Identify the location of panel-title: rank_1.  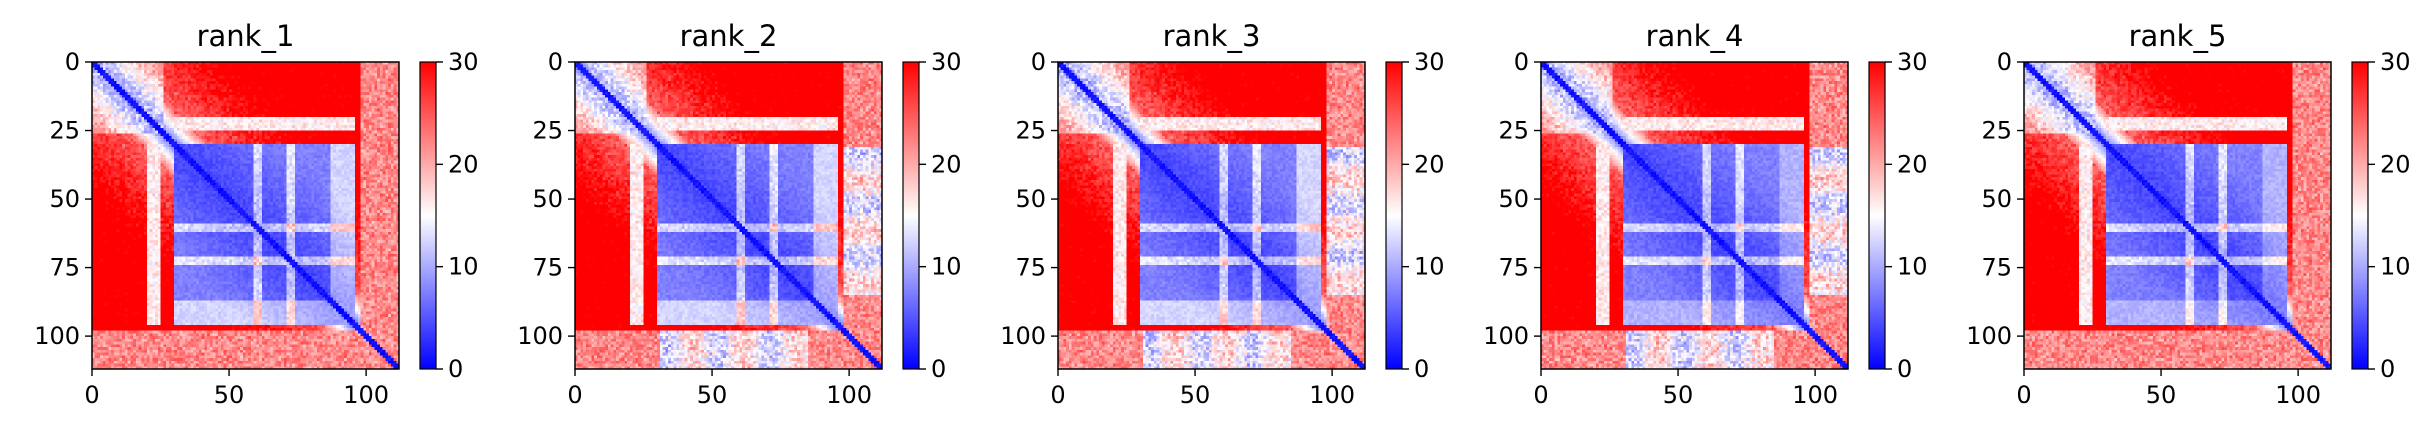
(246, 36).